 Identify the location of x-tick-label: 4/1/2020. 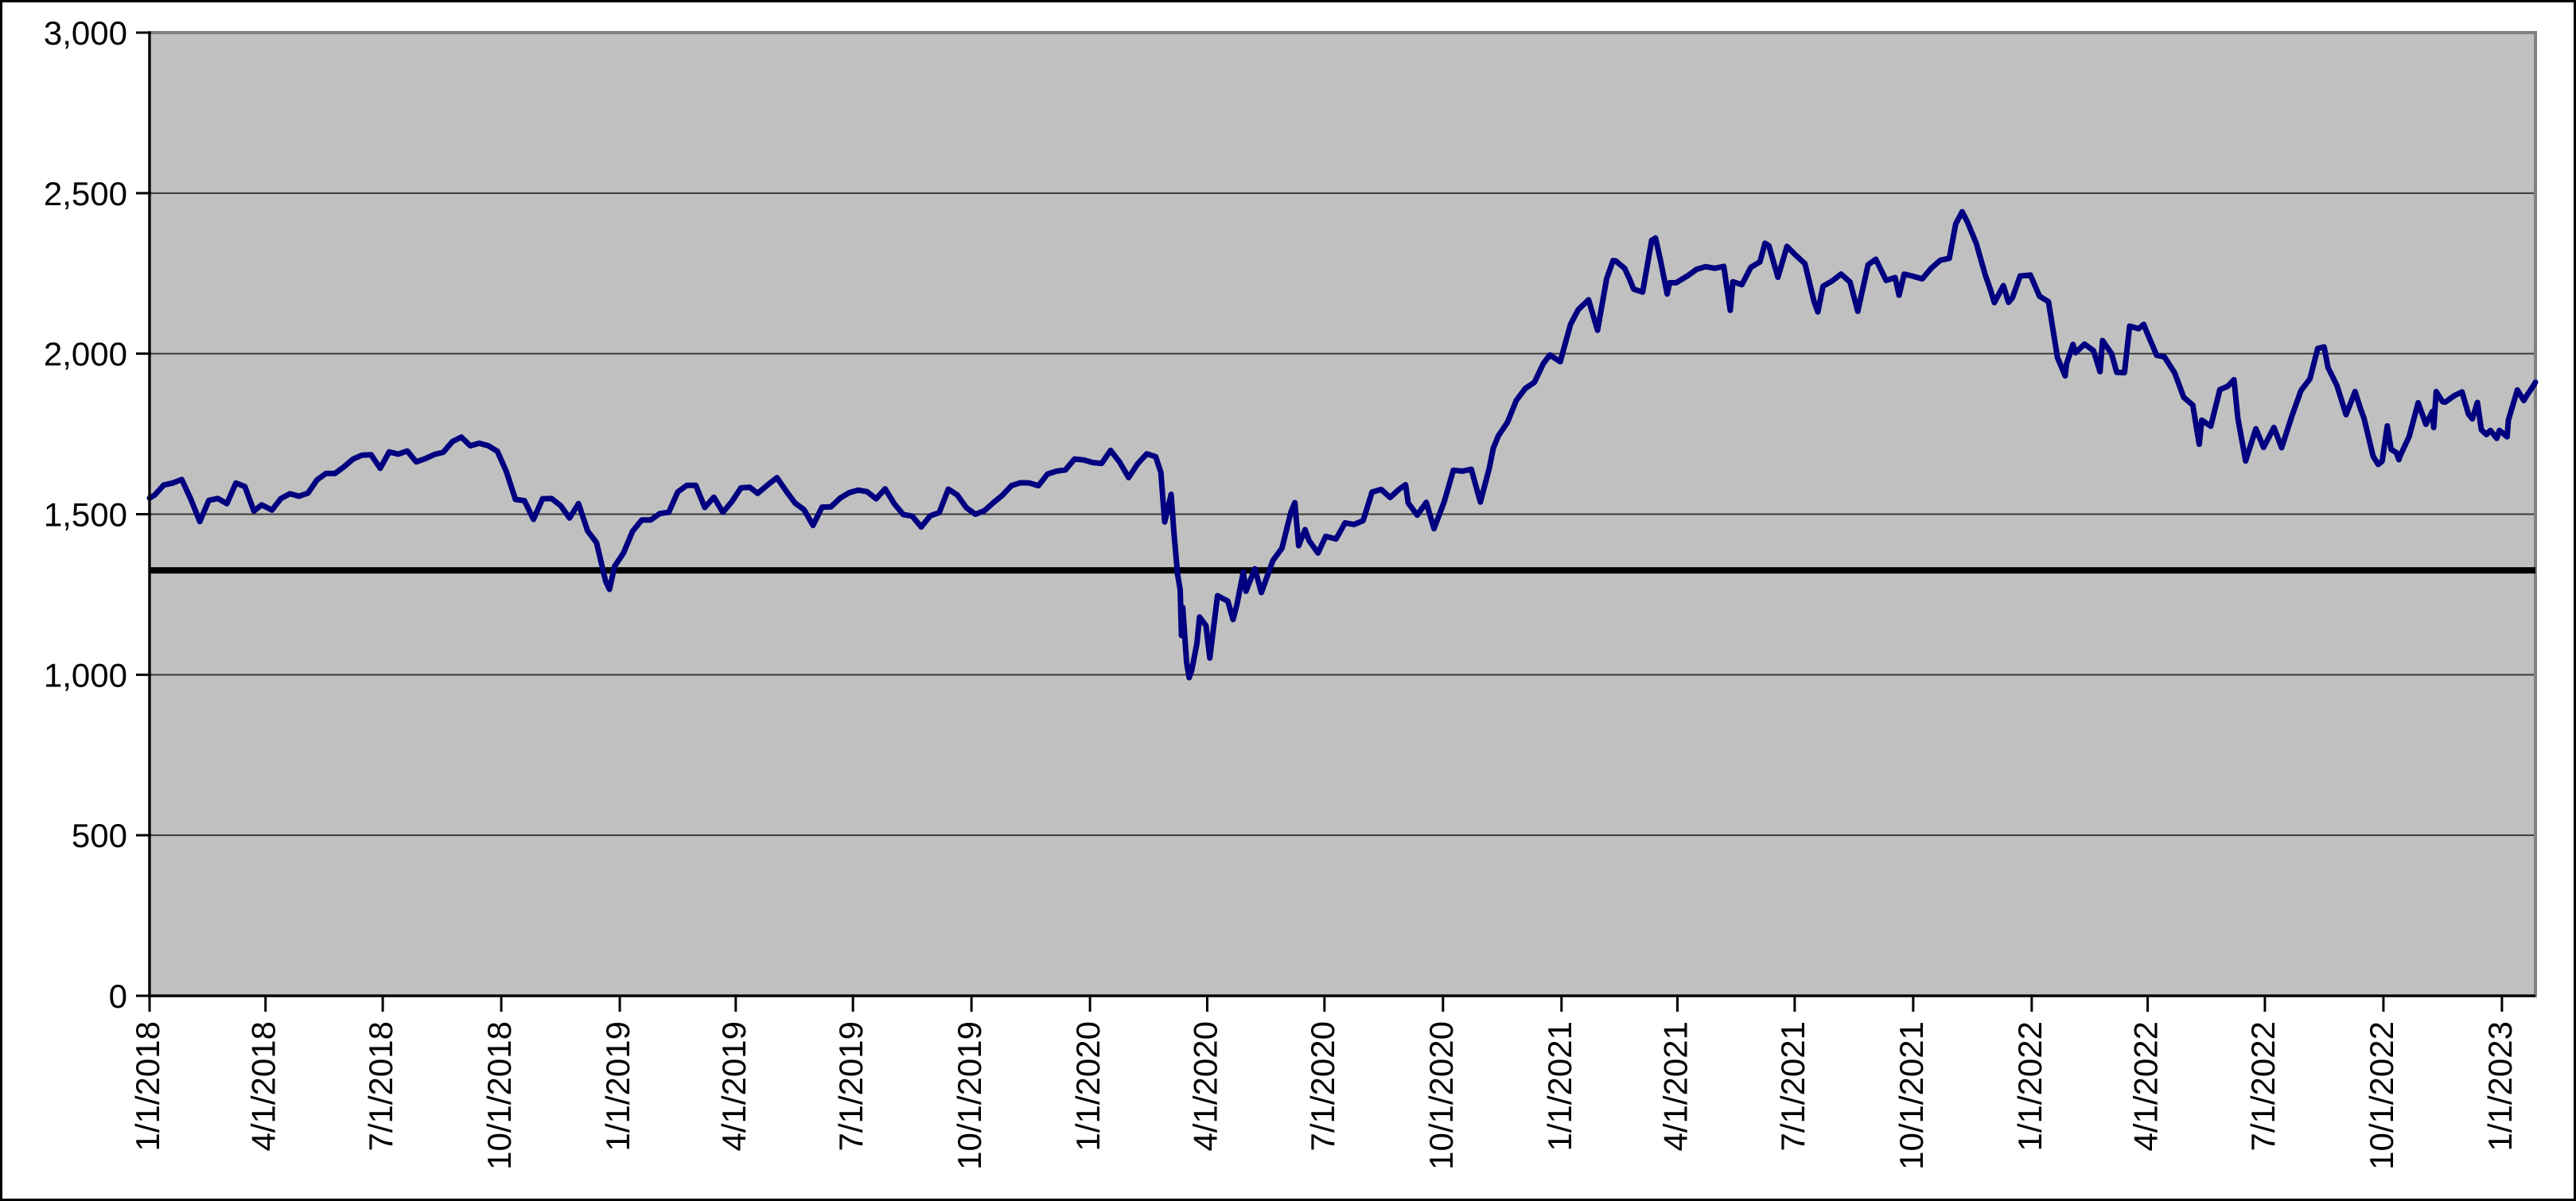
(1205, 1086).